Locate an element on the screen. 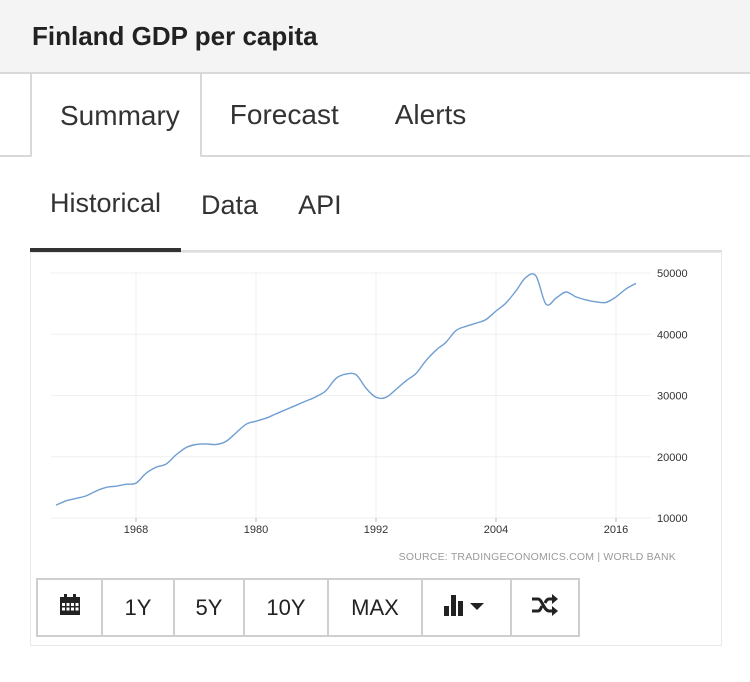  calendar-button is located at coordinates (70, 607).